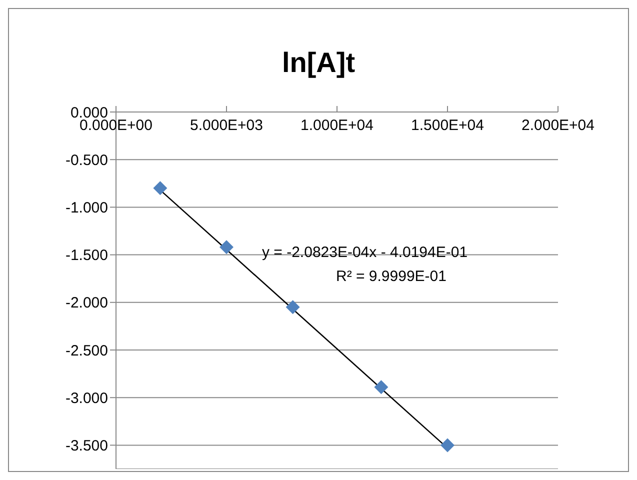 The height and width of the screenshot is (480, 637). I want to click on annotation: R² = 9.9999E-01, so click(391, 276).